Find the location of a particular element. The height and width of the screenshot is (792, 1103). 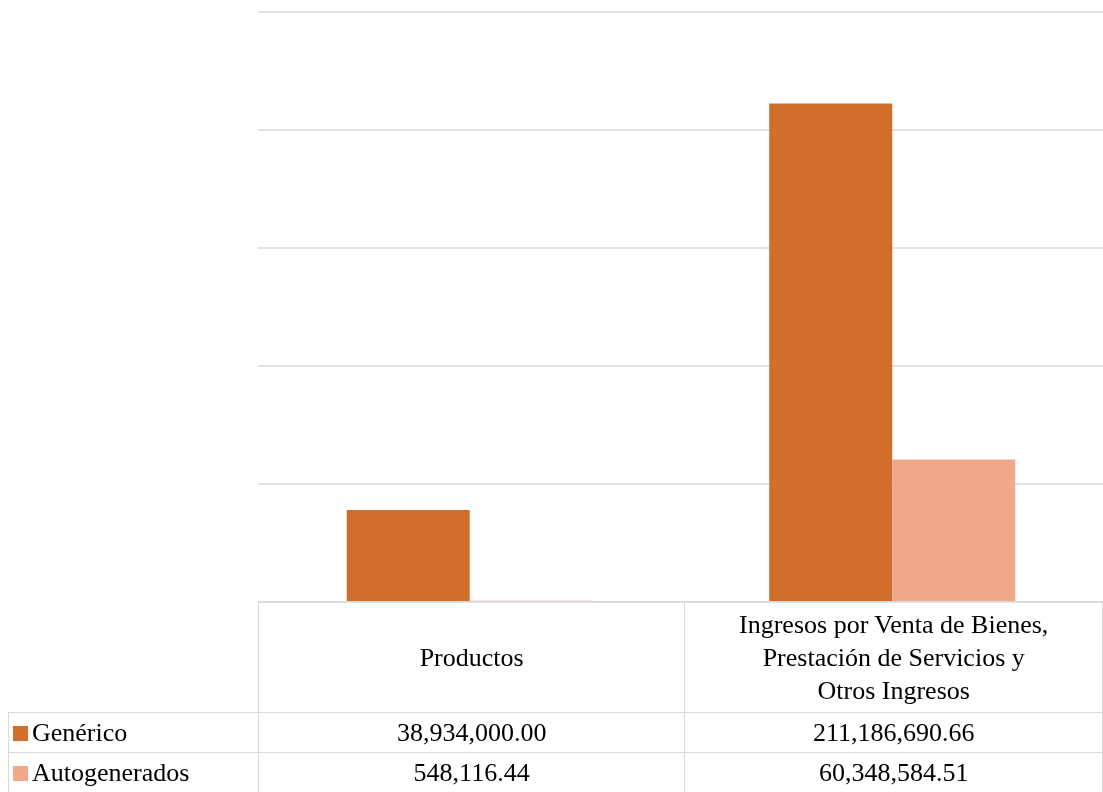

data-label: 60,348,584.51 is located at coordinates (893, 772).